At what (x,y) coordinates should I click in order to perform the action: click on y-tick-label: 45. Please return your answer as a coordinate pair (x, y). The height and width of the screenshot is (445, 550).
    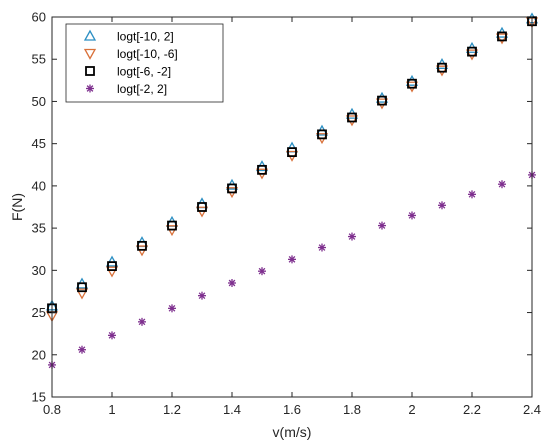
    Looking at the image, I should click on (39, 143).